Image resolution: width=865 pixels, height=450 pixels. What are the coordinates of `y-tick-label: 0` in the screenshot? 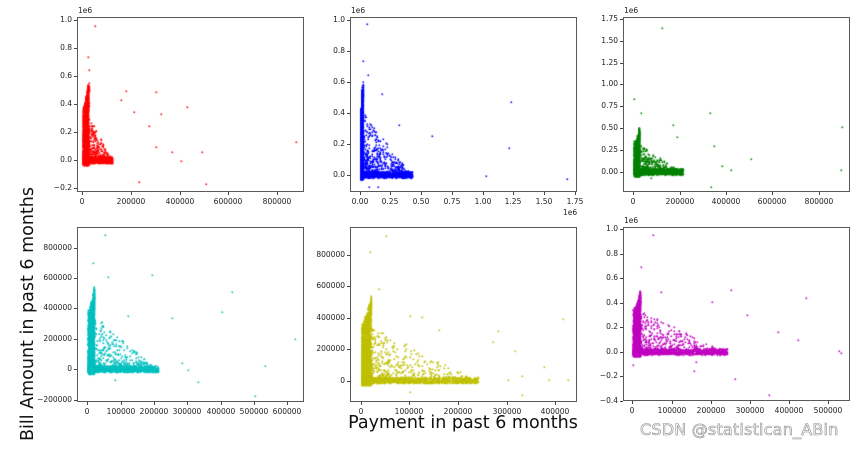 It's located at (69, 368).